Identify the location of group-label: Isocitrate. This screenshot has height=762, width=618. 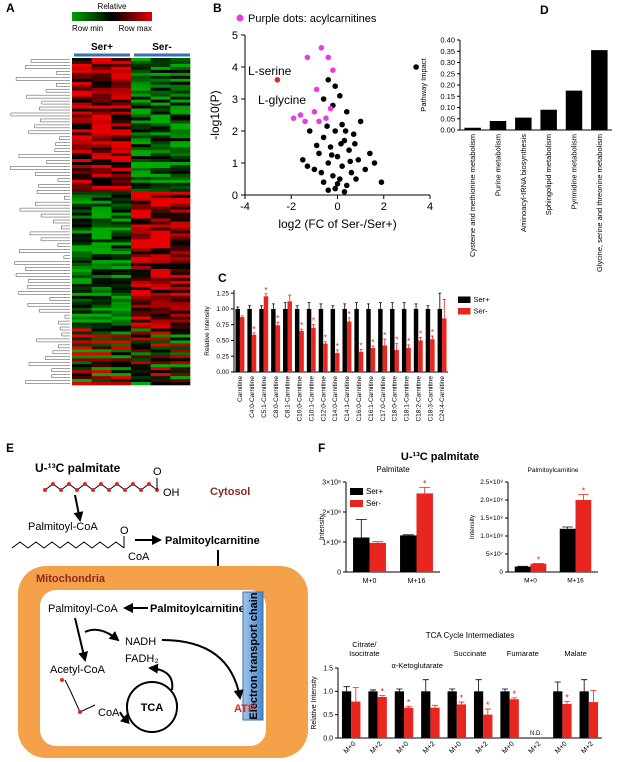
(364, 653).